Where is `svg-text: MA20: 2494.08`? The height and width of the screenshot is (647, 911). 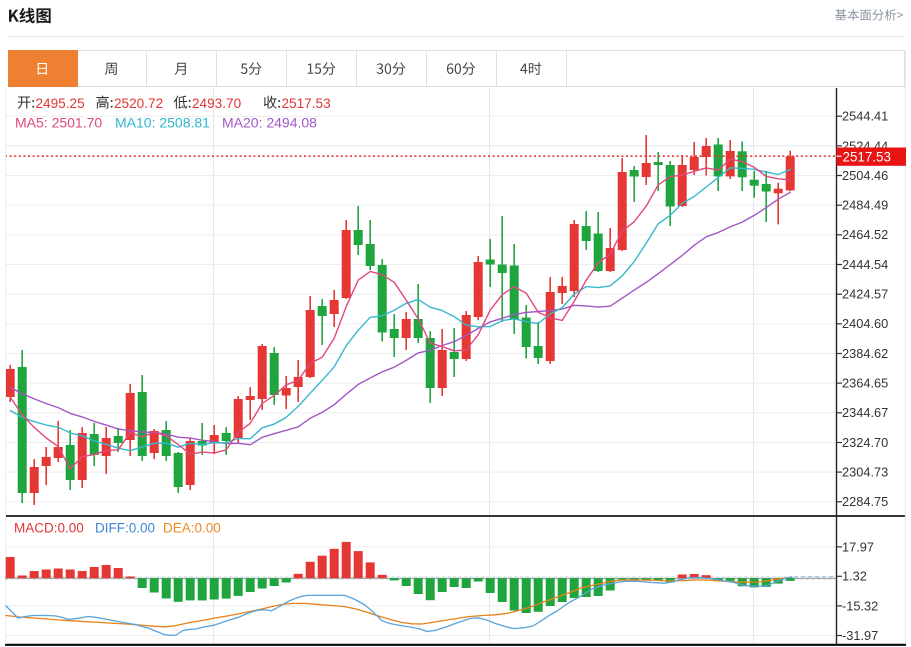 svg-text: MA20: 2494.08 is located at coordinates (269, 123).